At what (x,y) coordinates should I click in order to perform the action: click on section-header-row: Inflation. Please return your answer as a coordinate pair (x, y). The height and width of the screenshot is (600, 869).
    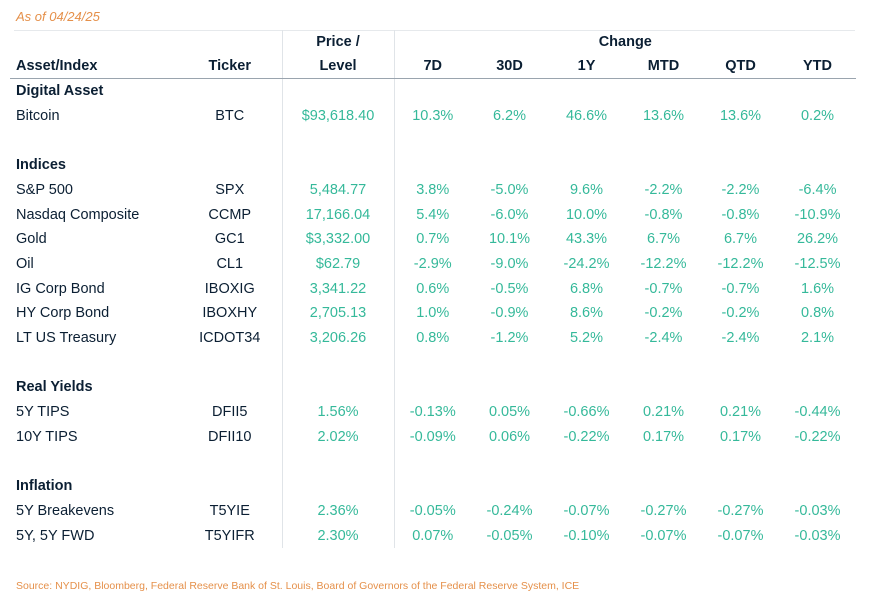
    Looking at the image, I should click on (433, 486).